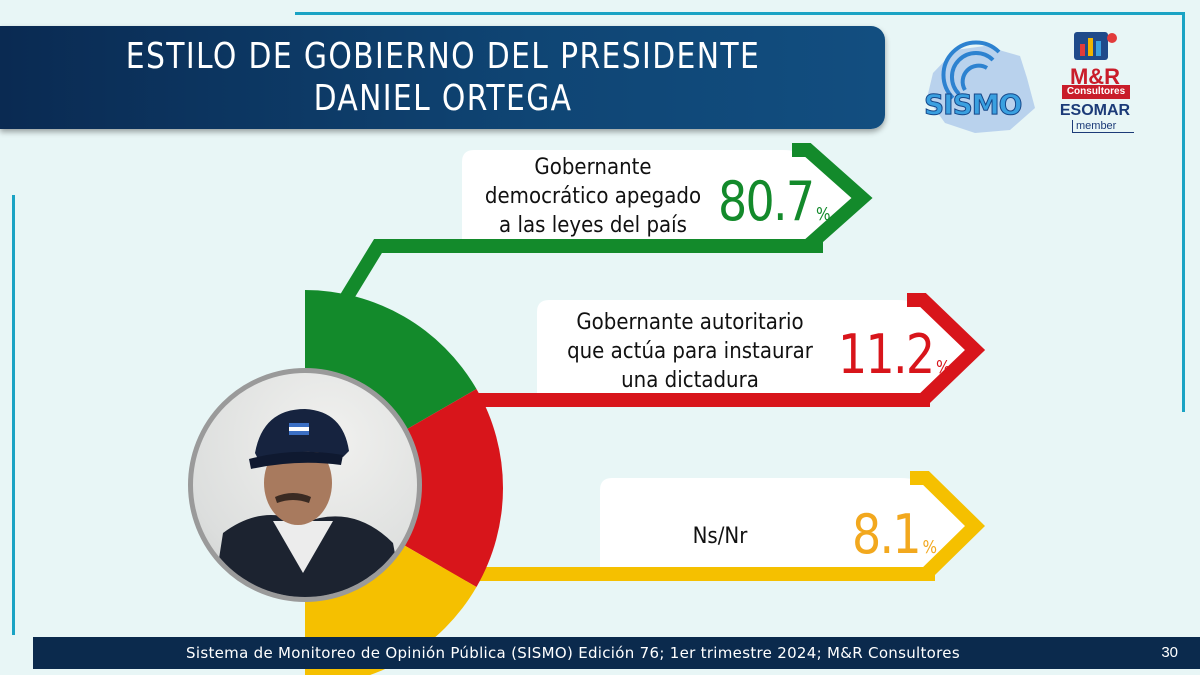 This screenshot has width=1200, height=675. What do you see at coordinates (690, 380) in the screenshot?
I see `label-authoritarian-line-3: una dictadura` at bounding box center [690, 380].